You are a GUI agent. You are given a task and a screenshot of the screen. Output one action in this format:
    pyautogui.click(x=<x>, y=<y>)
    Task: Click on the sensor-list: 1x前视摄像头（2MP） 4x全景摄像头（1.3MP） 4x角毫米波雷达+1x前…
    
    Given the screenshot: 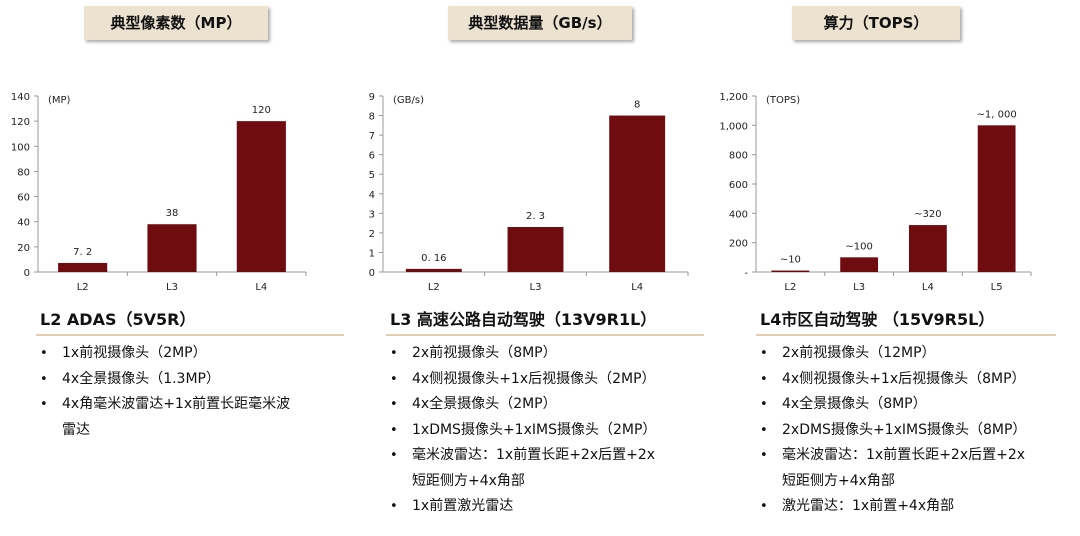 What is the action you would take?
    pyautogui.click(x=165, y=392)
    